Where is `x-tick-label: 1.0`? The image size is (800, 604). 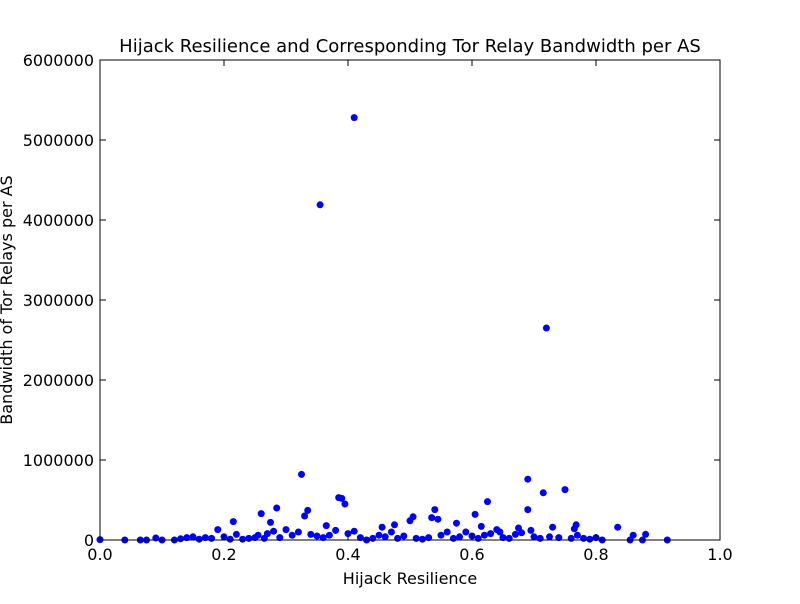
x-tick-label: 1.0 is located at coordinates (719, 554).